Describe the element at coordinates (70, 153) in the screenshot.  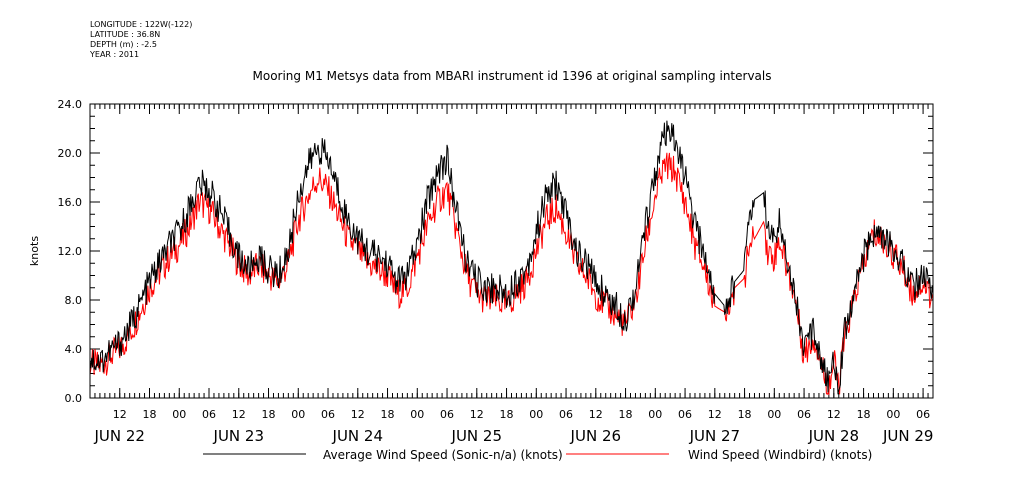
I see `y-tick-label: 20.0` at that location.